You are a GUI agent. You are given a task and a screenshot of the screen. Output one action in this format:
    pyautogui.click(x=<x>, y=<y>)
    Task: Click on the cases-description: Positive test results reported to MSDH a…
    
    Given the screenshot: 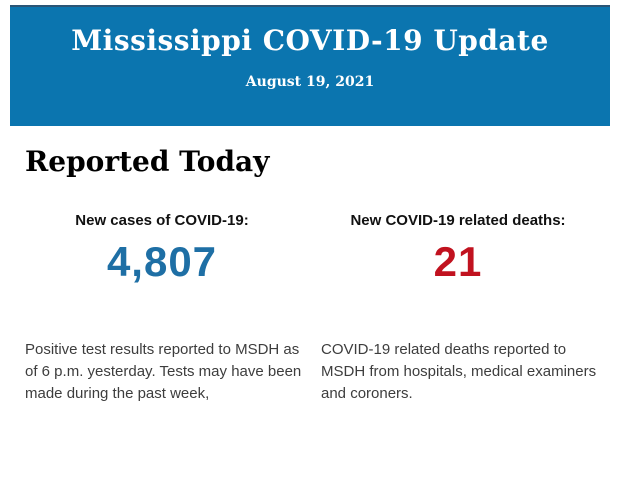 What is the action you would take?
    pyautogui.click(x=163, y=371)
    